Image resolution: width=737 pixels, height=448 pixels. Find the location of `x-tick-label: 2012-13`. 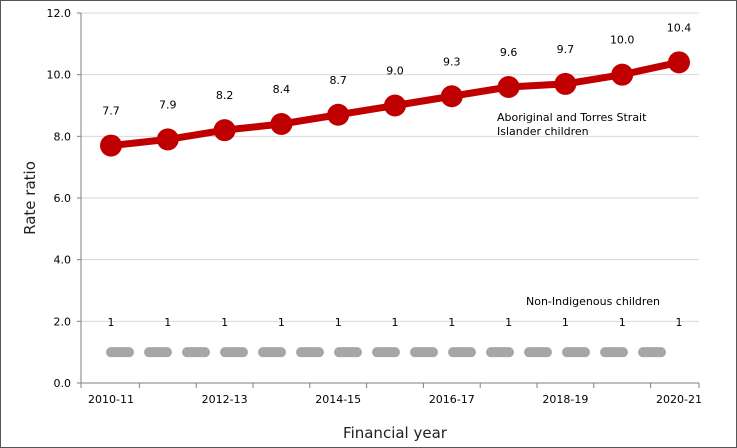

x-tick-label: 2012-13 is located at coordinates (225, 399).